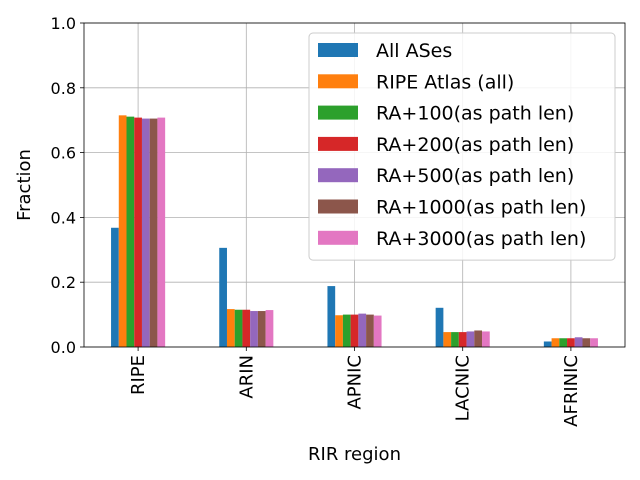  Describe the element at coordinates (571, 391) in the screenshot. I see `x-tick-label-afrinic: AFRINIC` at that location.